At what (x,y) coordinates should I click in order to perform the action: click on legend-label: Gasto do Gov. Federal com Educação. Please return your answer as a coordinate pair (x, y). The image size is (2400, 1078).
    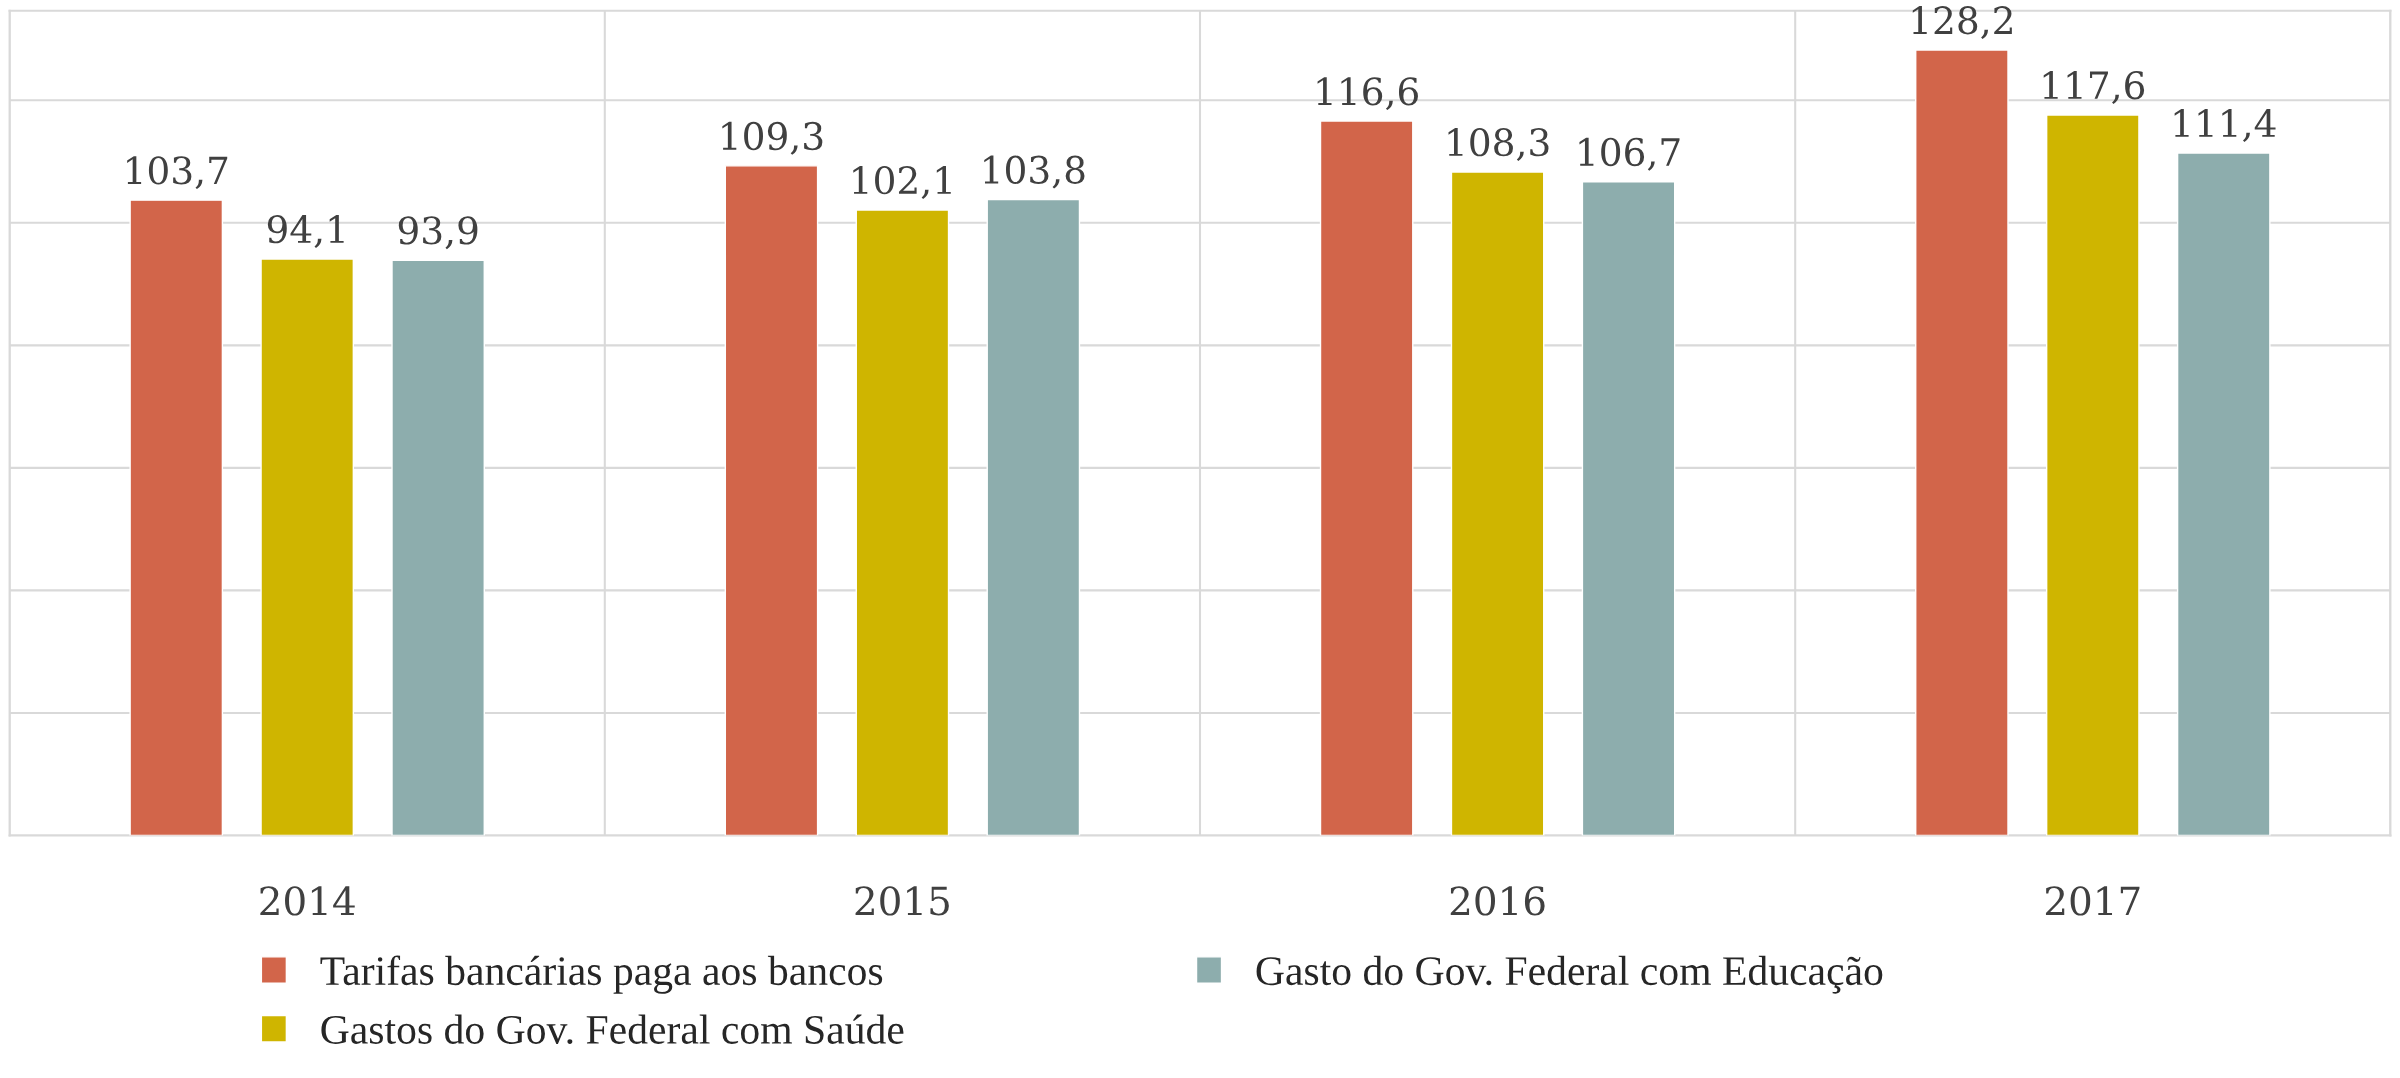
    Looking at the image, I should click on (1569, 974).